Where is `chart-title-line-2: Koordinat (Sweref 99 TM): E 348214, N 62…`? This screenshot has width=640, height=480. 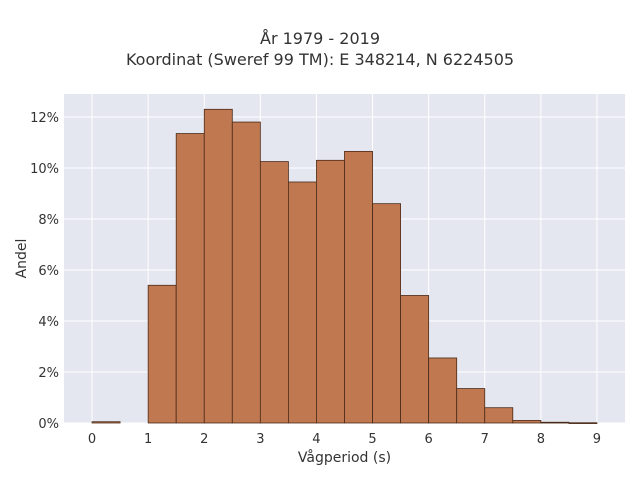
chart-title-line-2: Koordinat (Sweref 99 TM): E 348214, N 62… is located at coordinates (320, 59).